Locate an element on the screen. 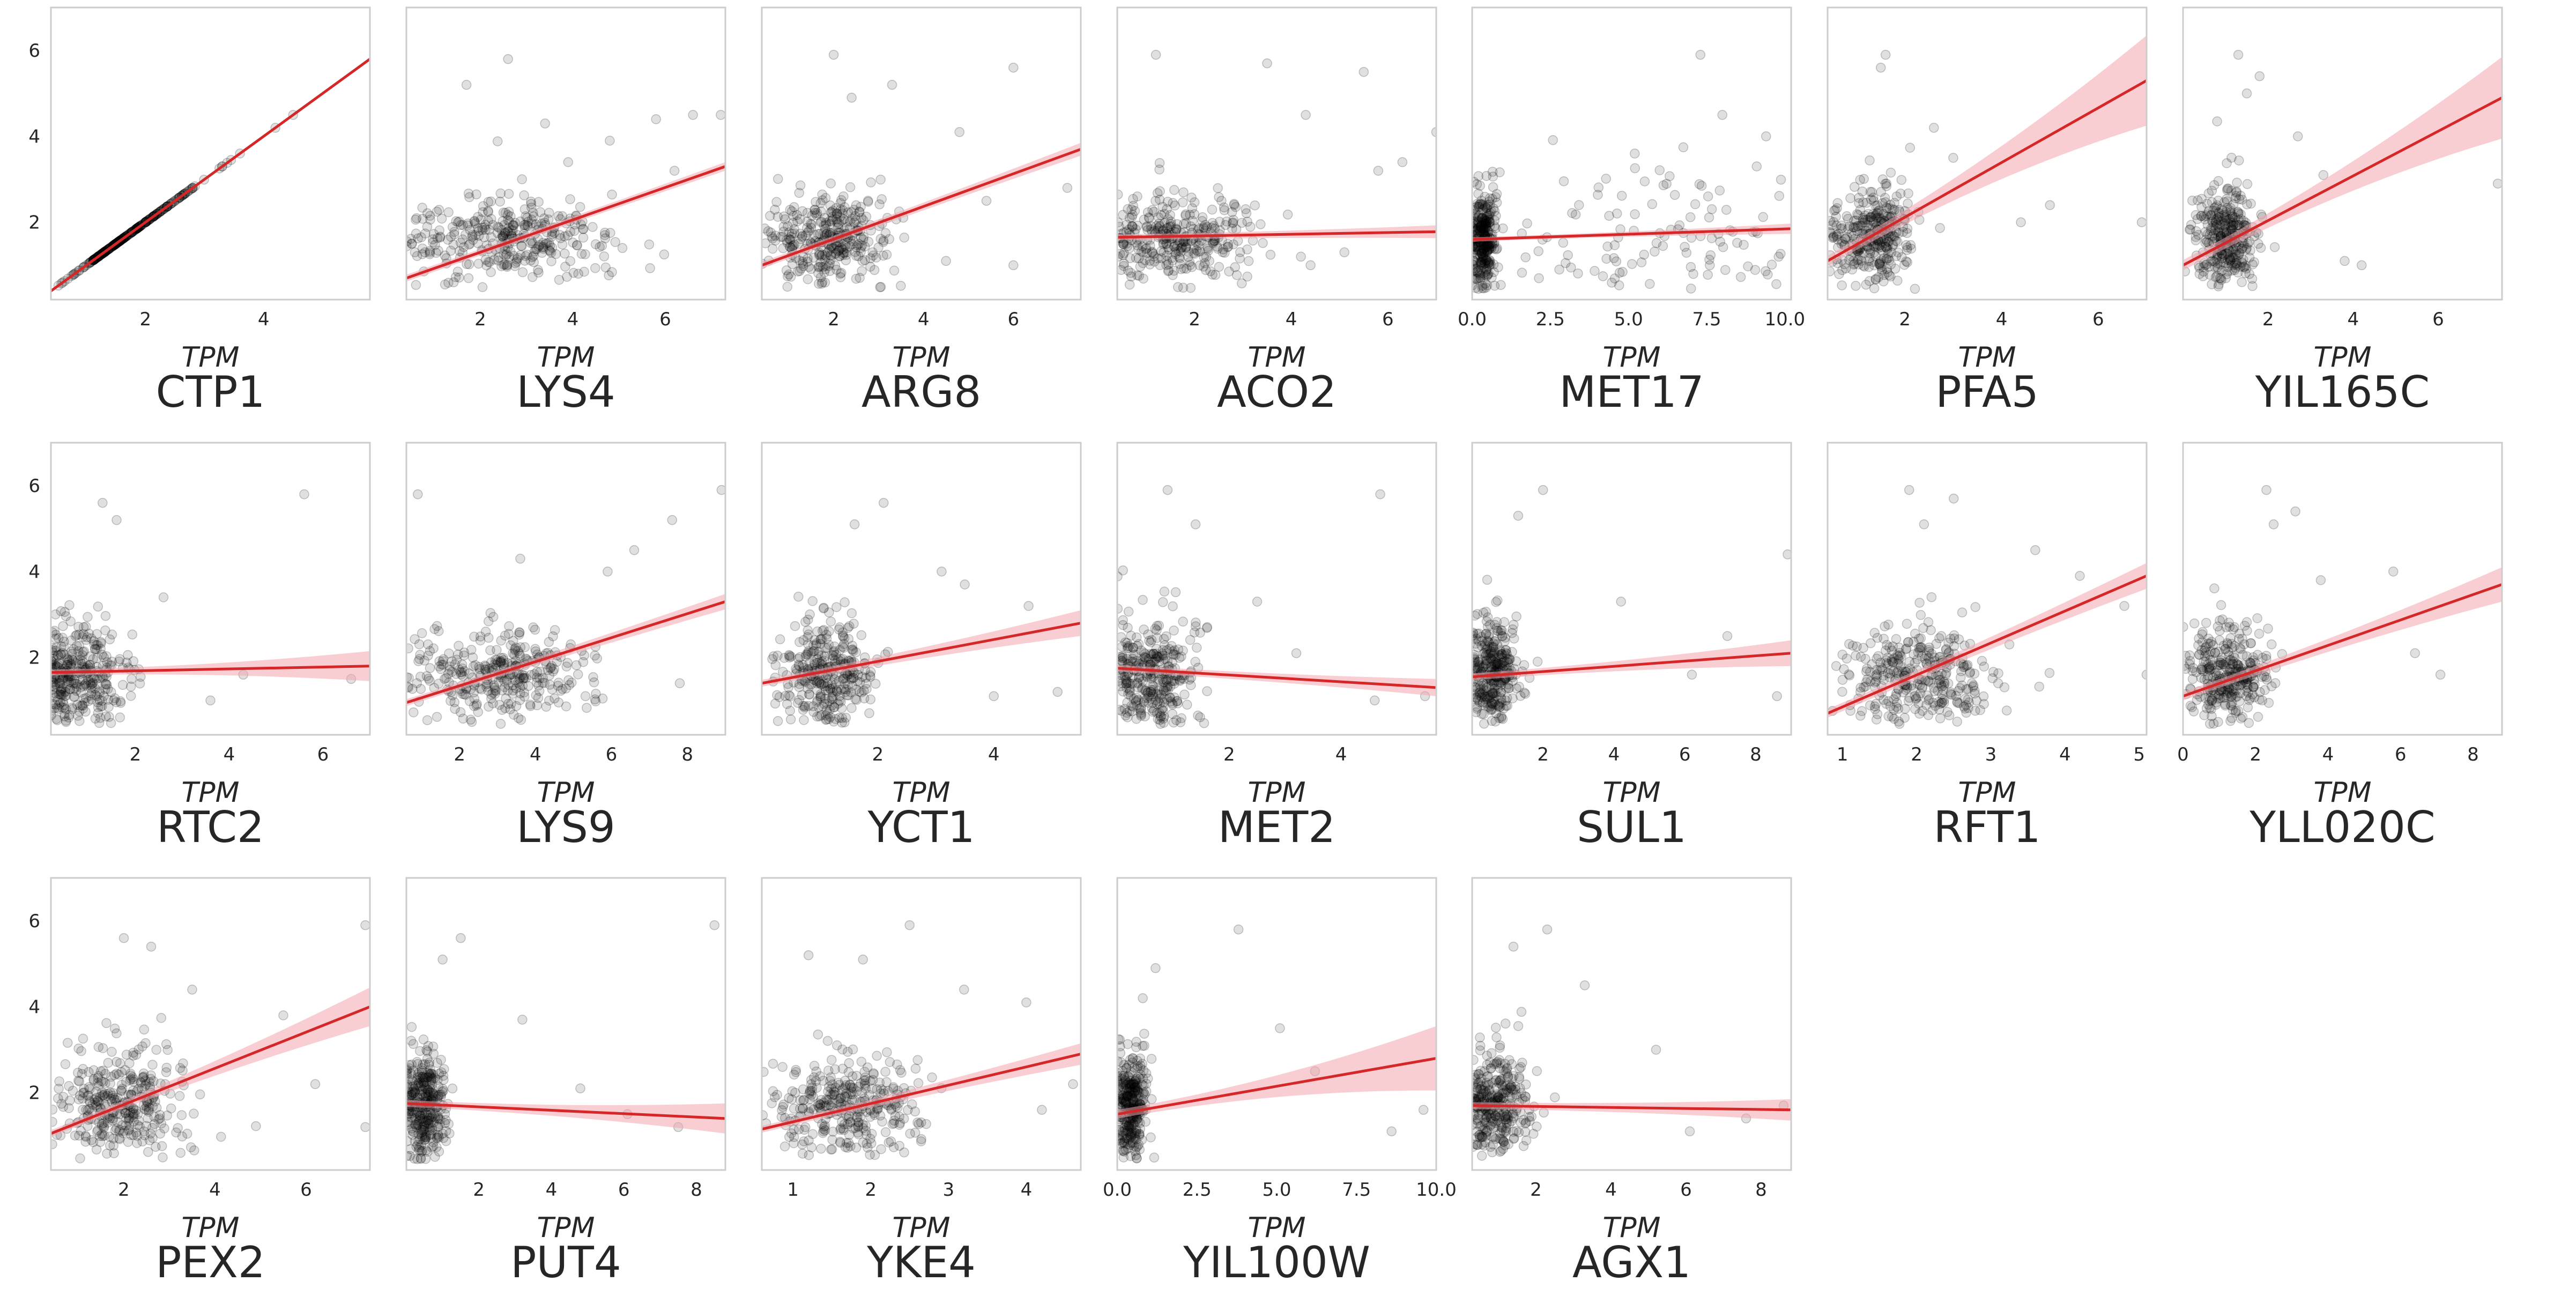  x-tick-label: 7.5 is located at coordinates (1706, 319).